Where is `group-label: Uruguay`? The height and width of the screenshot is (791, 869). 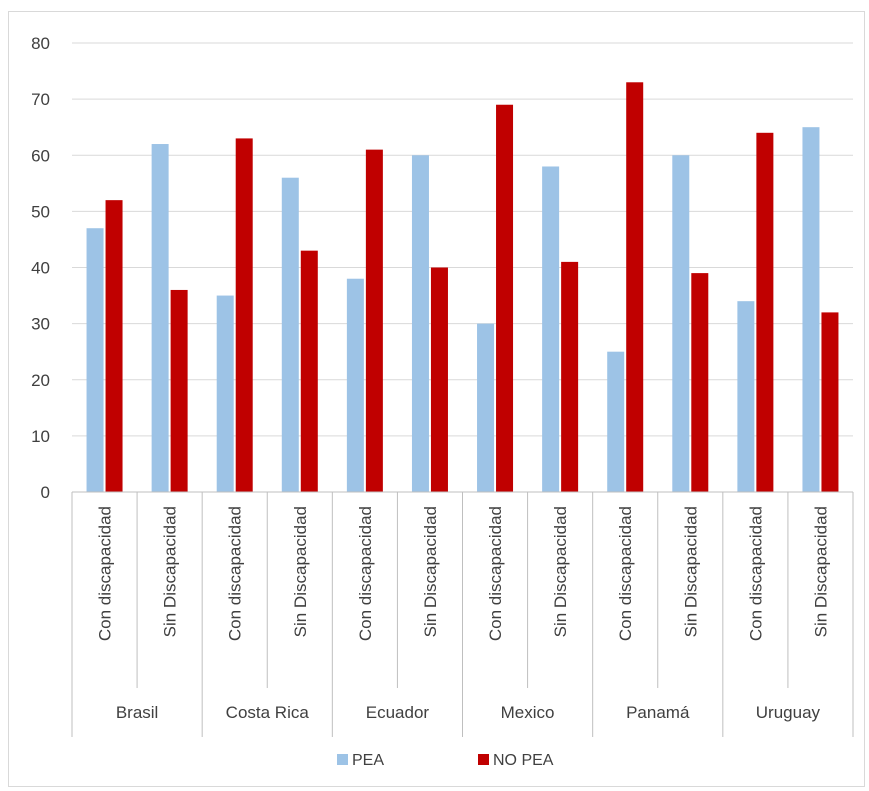 group-label: Uruguay is located at coordinates (788, 712).